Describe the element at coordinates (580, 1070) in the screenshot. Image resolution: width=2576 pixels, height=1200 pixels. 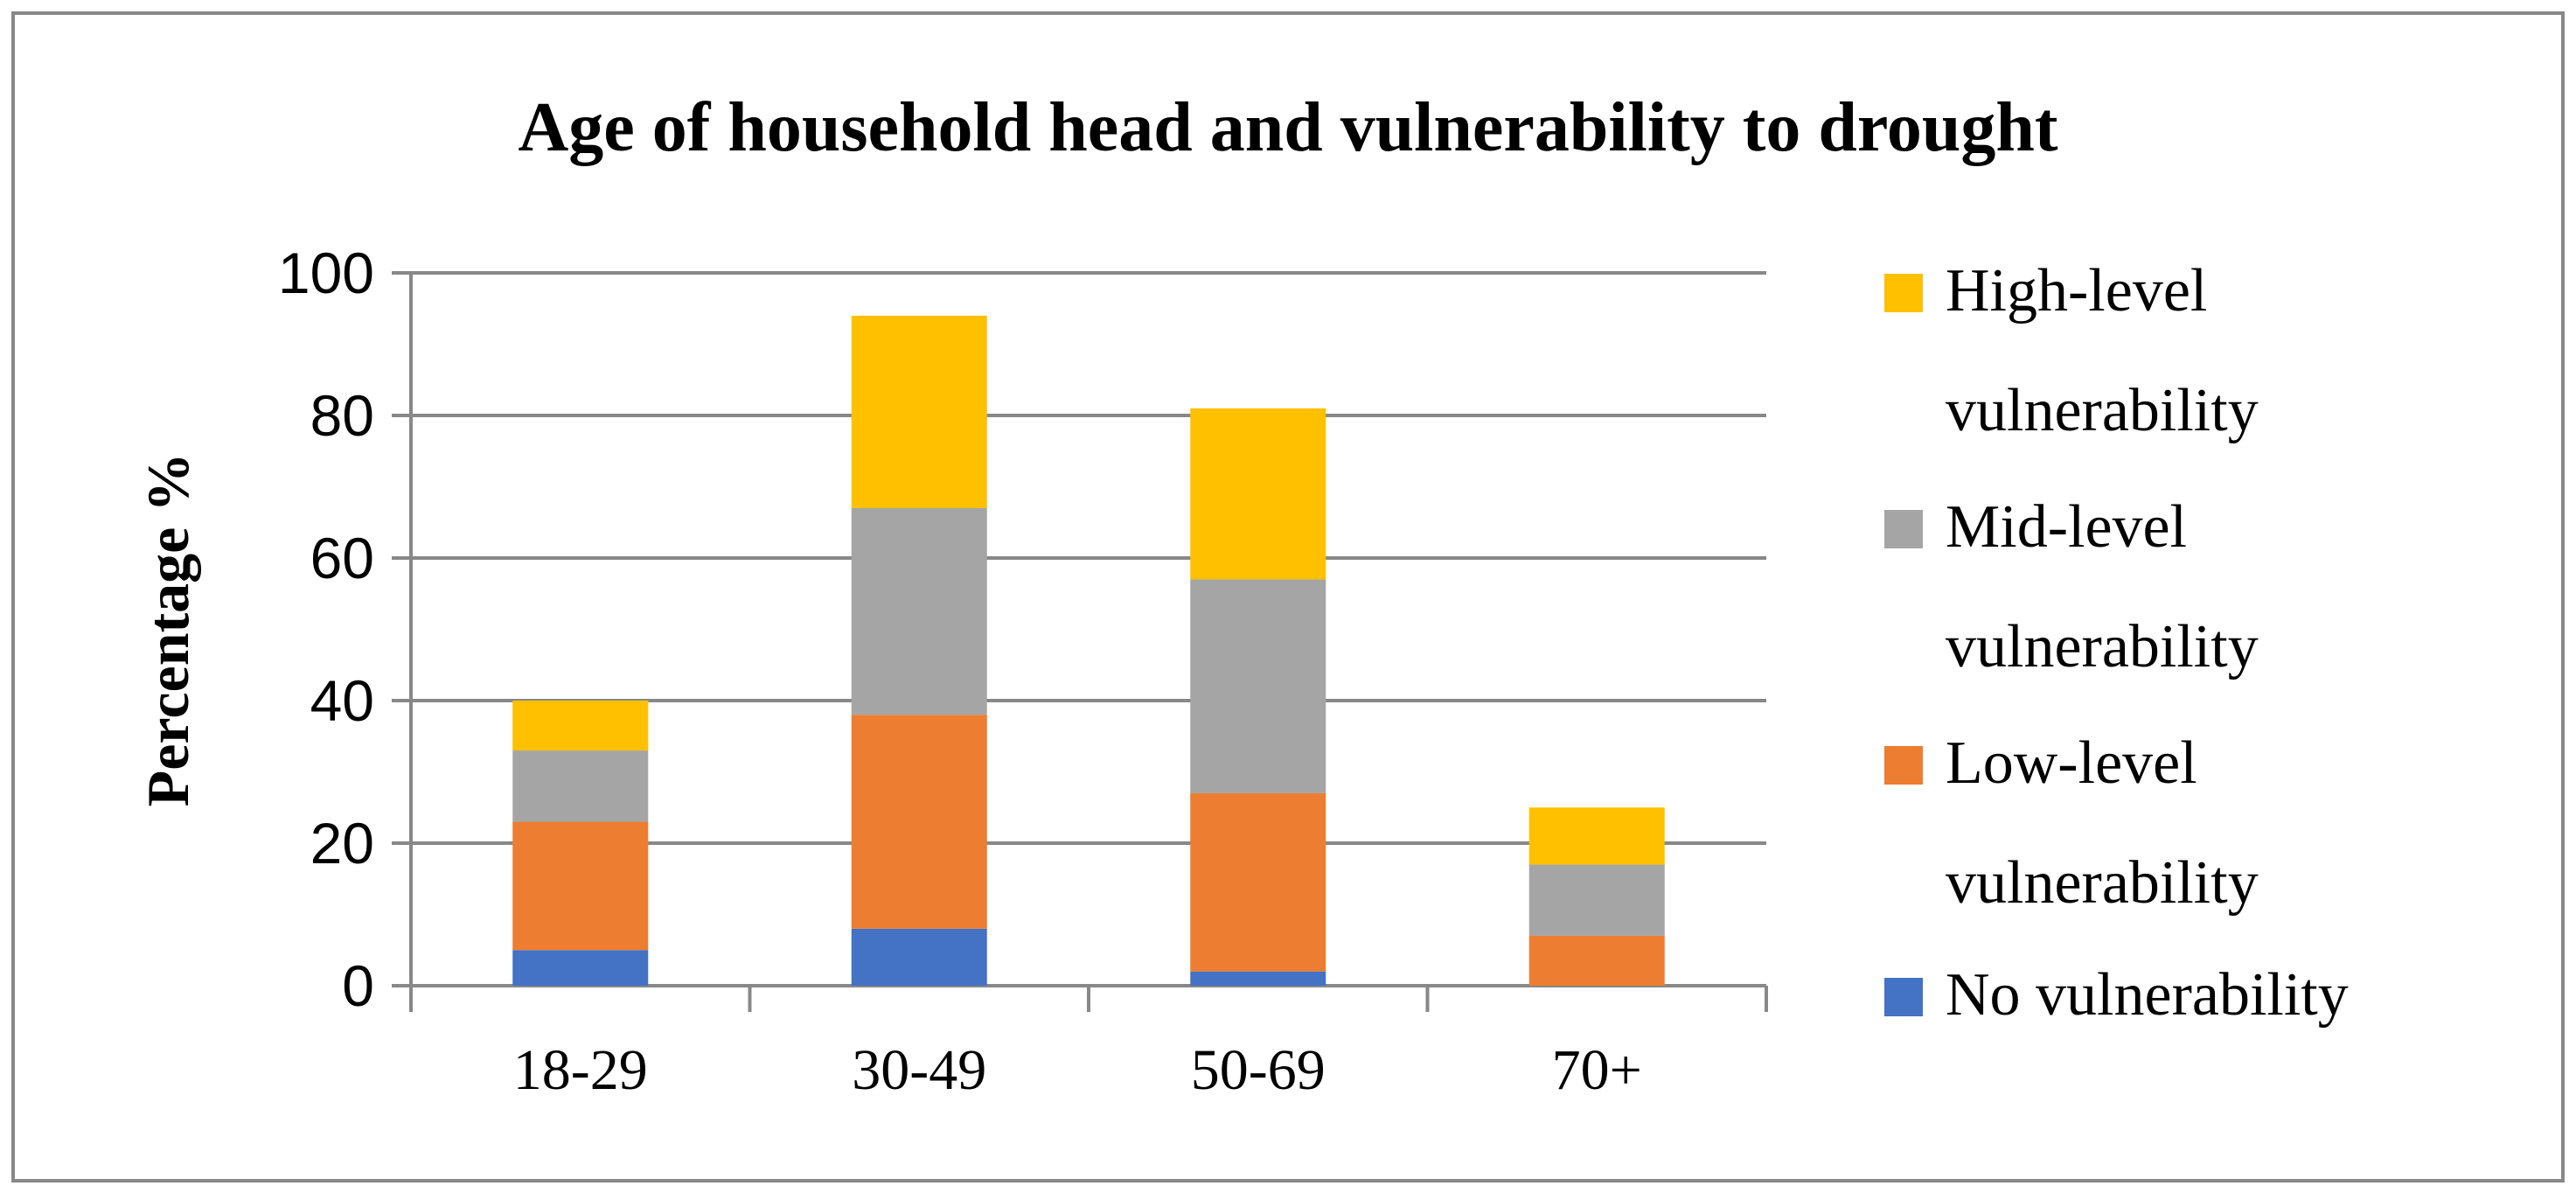
I see `x-tick-label: 18-29` at that location.